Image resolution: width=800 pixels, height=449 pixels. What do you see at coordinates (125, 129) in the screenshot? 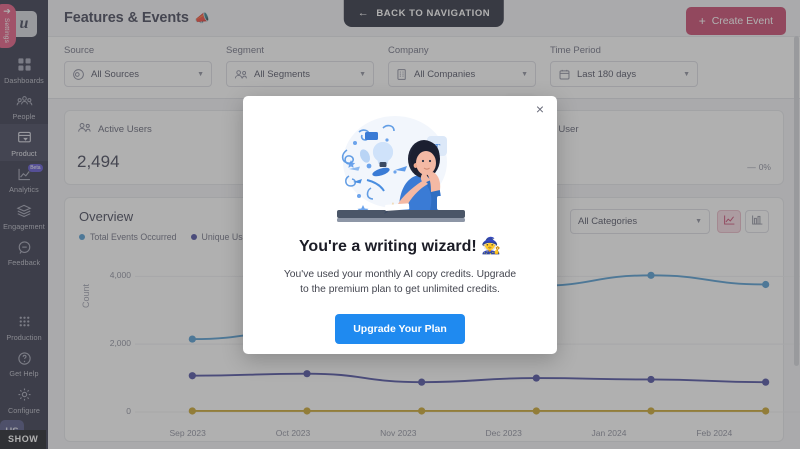
I see `stat-card-title: Active Users` at bounding box center [125, 129].